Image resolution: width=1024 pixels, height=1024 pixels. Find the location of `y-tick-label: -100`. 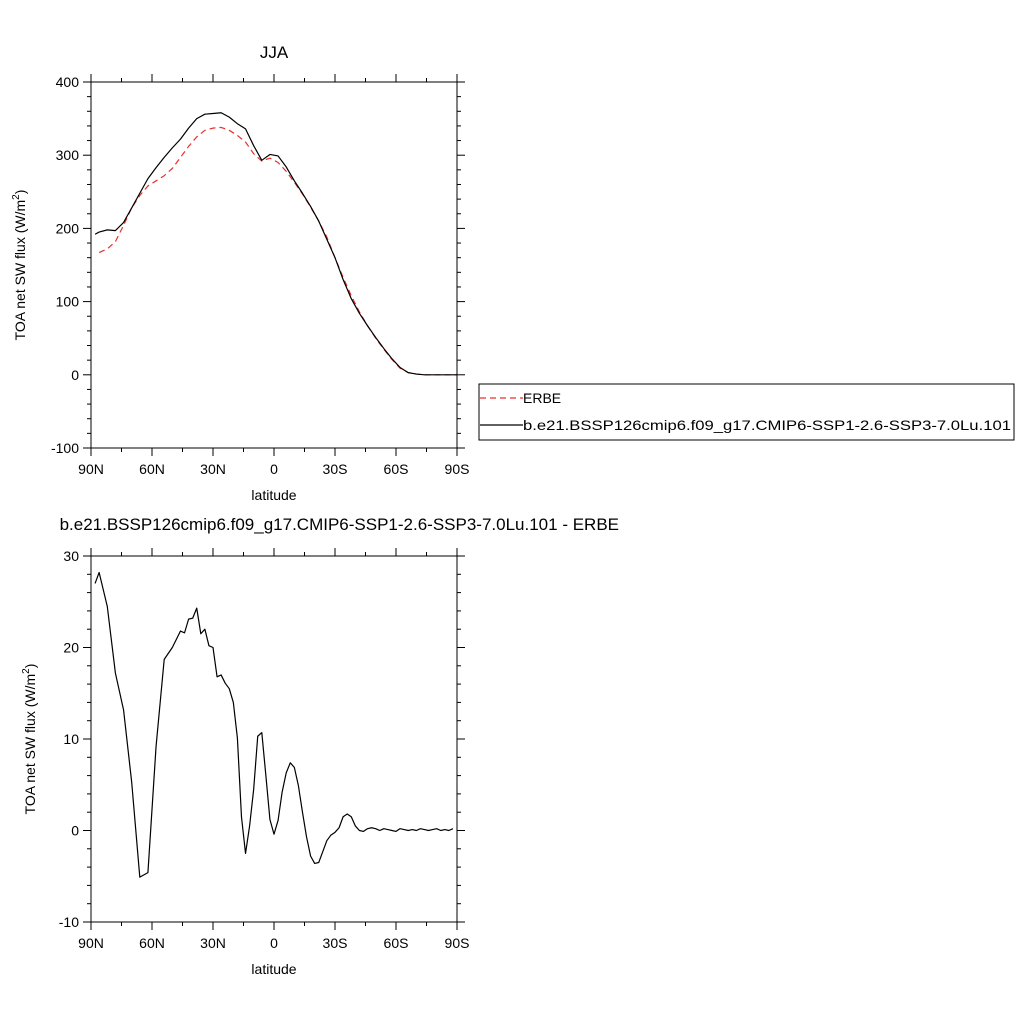

y-tick-label: -100 is located at coordinates (65, 448).